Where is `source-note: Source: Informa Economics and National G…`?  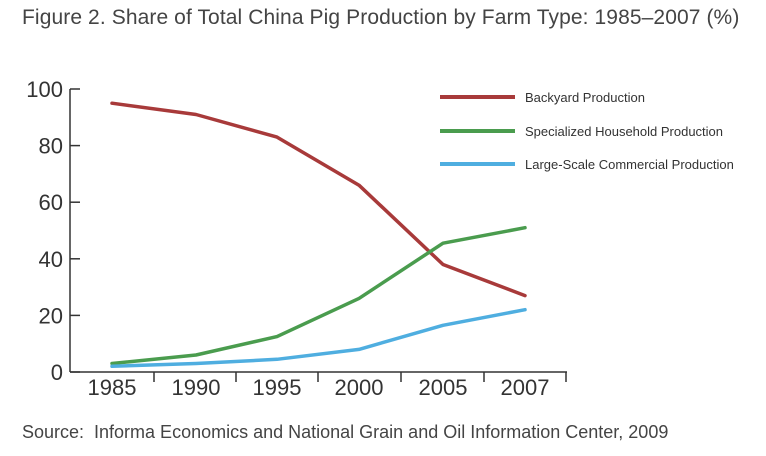 source-note: Source: Informa Economics and National G… is located at coordinates (345, 432).